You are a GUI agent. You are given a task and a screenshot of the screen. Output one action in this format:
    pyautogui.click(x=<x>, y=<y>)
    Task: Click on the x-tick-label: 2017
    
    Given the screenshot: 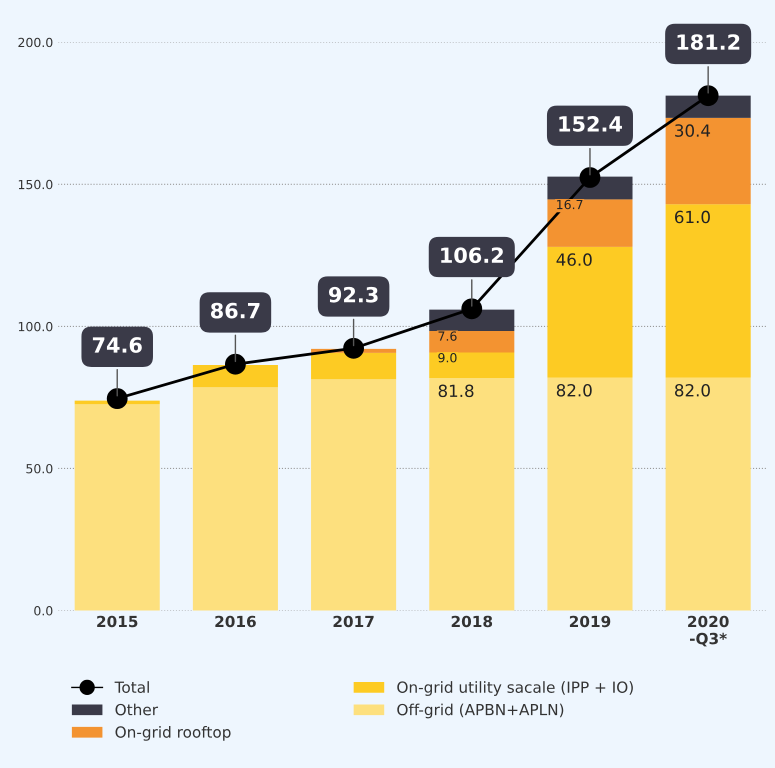 What is the action you would take?
    pyautogui.click(x=354, y=622)
    